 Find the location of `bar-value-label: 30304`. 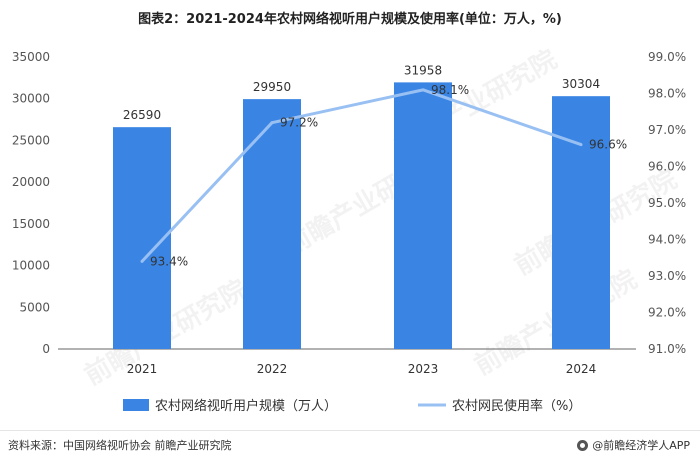

bar-value-label: 30304 is located at coordinates (581, 84).